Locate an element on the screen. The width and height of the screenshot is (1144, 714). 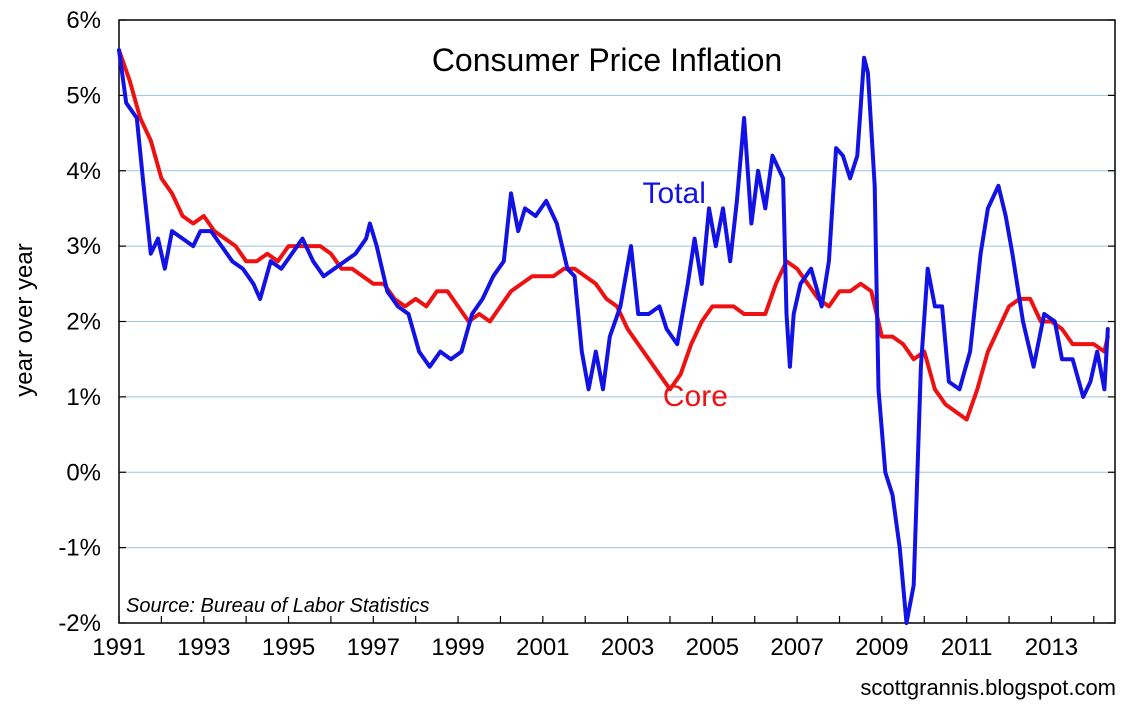
y-tick-label: 2% is located at coordinates (83, 322).